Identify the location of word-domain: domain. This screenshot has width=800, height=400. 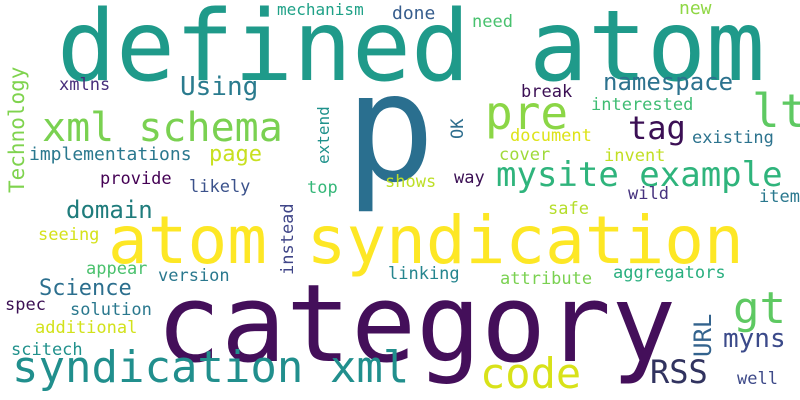
(109, 210).